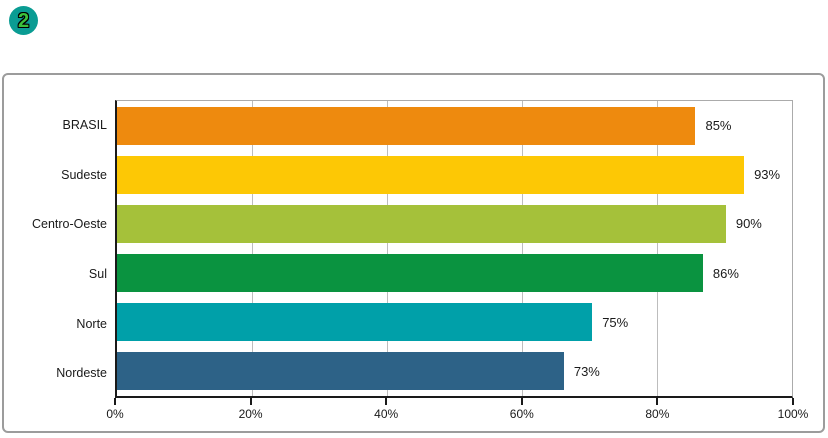 The image size is (828, 438). What do you see at coordinates (81, 373) in the screenshot?
I see `y-label-nordeste: Nordeste` at bounding box center [81, 373].